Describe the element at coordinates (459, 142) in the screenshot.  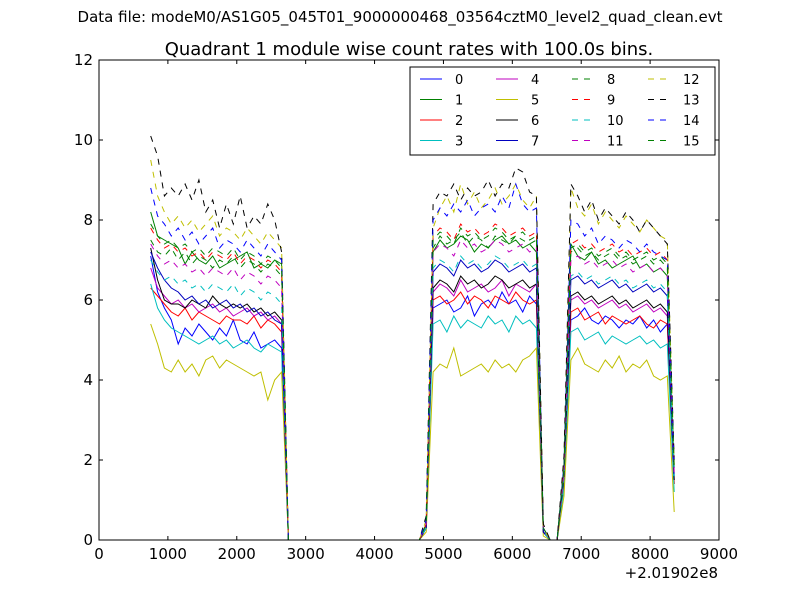
I see `legend-label-3: 3` at that location.